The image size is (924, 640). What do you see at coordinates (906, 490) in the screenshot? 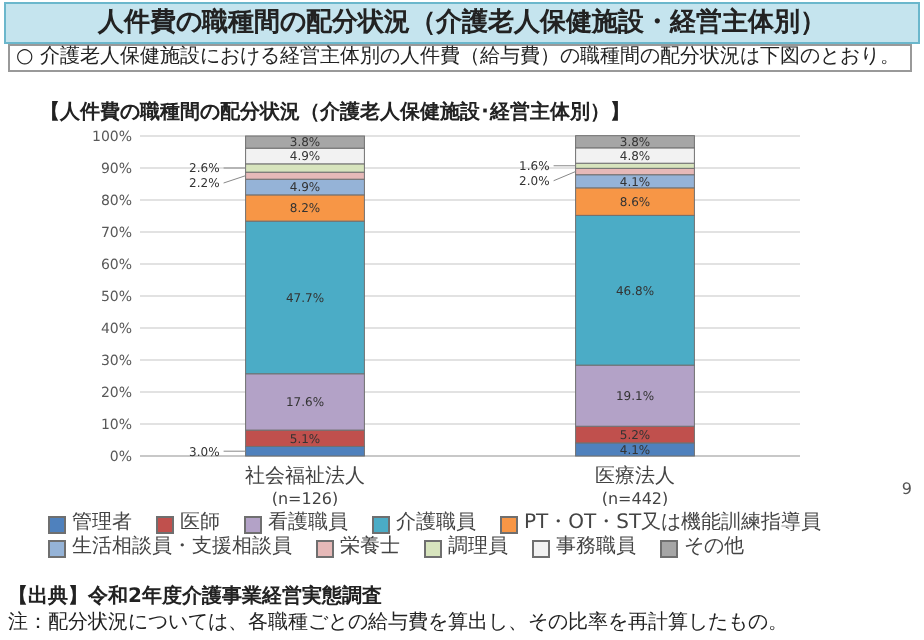
I see `text: 9` at bounding box center [906, 490].